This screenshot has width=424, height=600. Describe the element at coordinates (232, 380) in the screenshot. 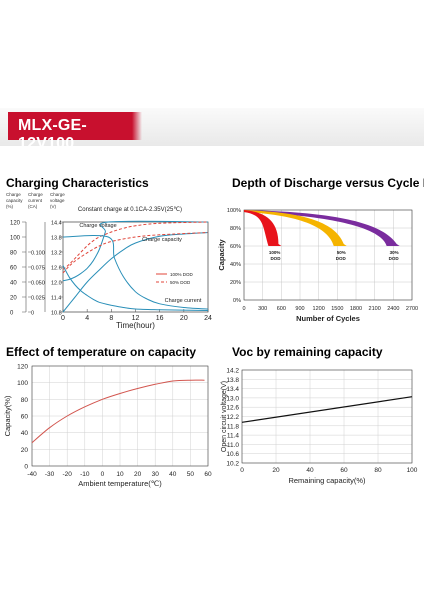

I see `voc-y-tick-label: 13.8` at that location.